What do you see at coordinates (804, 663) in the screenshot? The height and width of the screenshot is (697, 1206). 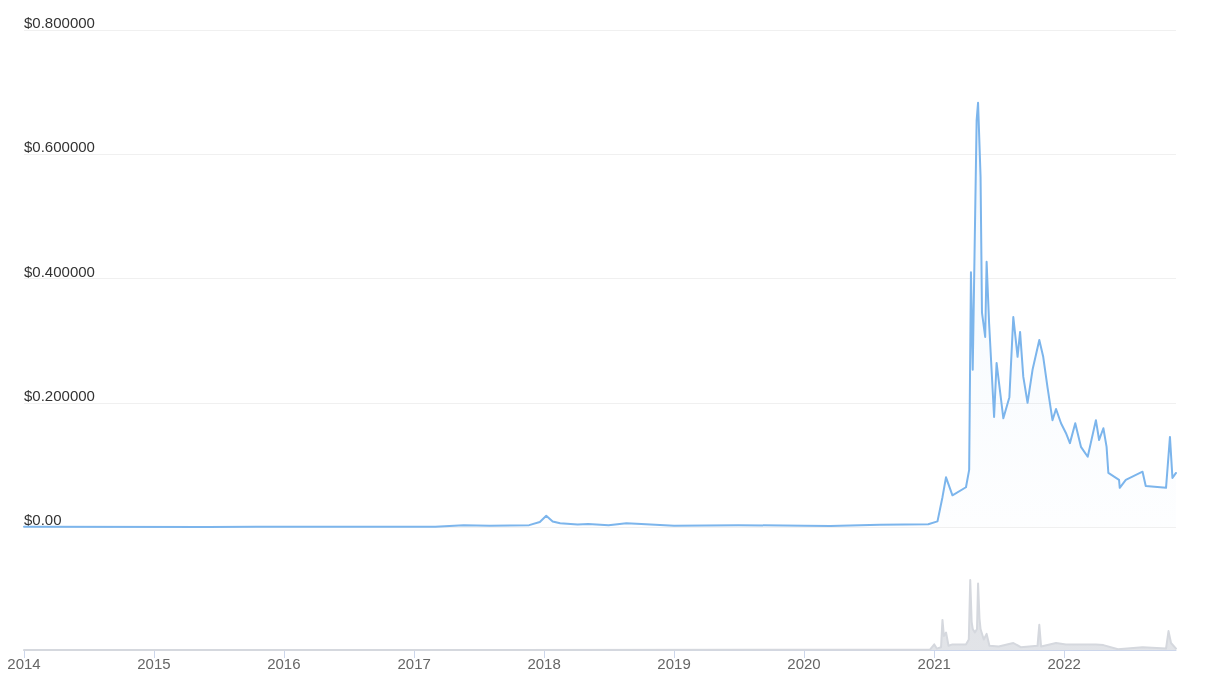 I see `x-tick-label: 2020` at bounding box center [804, 663].